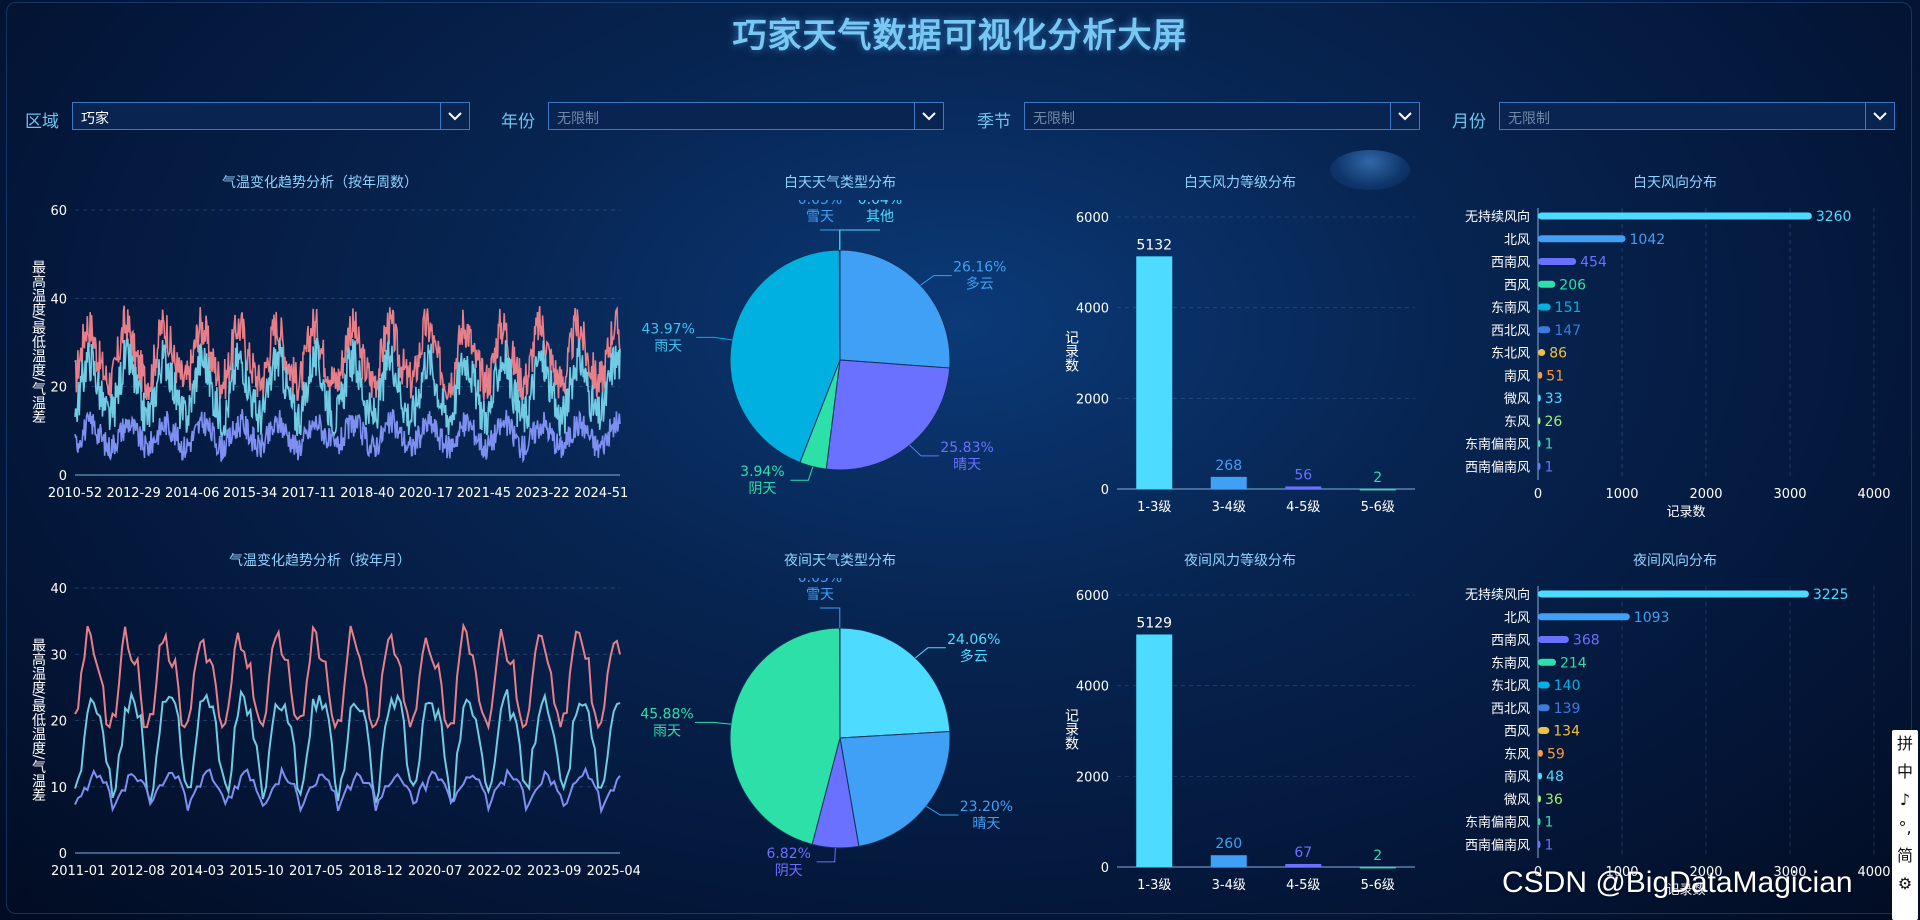  I want to click on pie-percent-label: 26.16%, so click(979, 268).